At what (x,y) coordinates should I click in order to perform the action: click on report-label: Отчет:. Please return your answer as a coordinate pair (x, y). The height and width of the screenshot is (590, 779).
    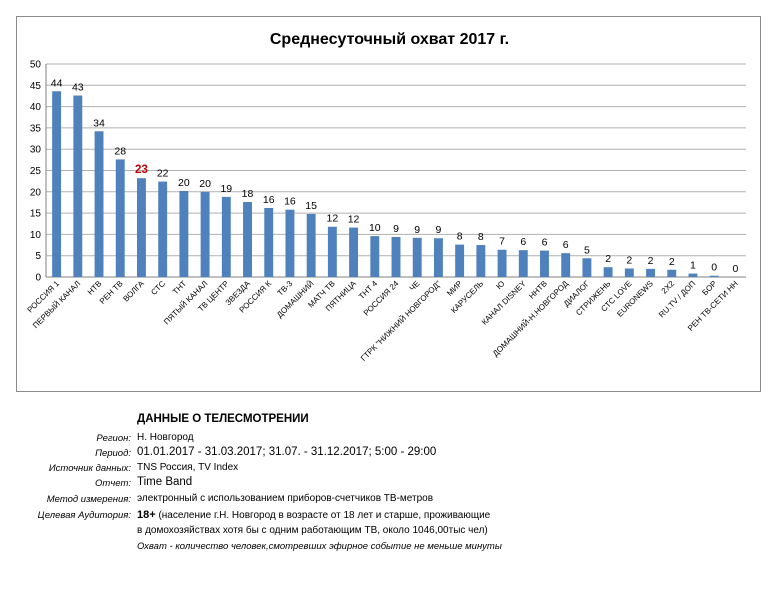
    Looking at the image, I should click on (113, 483).